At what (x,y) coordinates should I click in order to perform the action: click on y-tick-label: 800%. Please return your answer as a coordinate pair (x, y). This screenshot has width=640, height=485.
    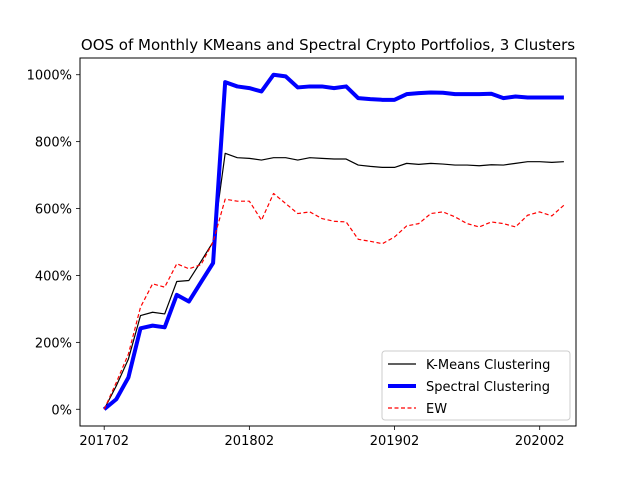
    Looking at the image, I should click on (53, 143).